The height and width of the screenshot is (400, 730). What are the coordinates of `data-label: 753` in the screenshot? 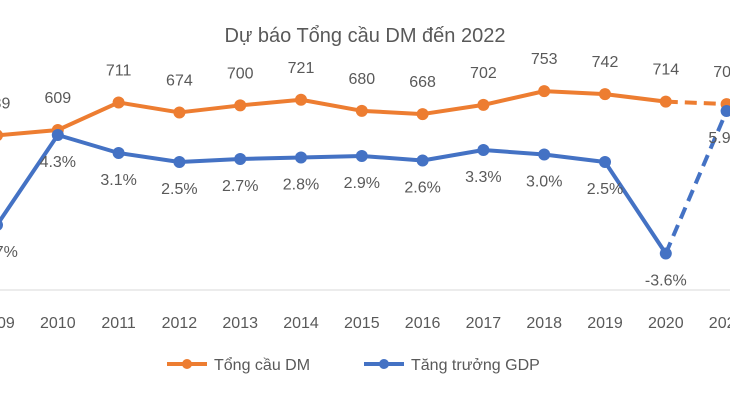 It's located at (544, 59).